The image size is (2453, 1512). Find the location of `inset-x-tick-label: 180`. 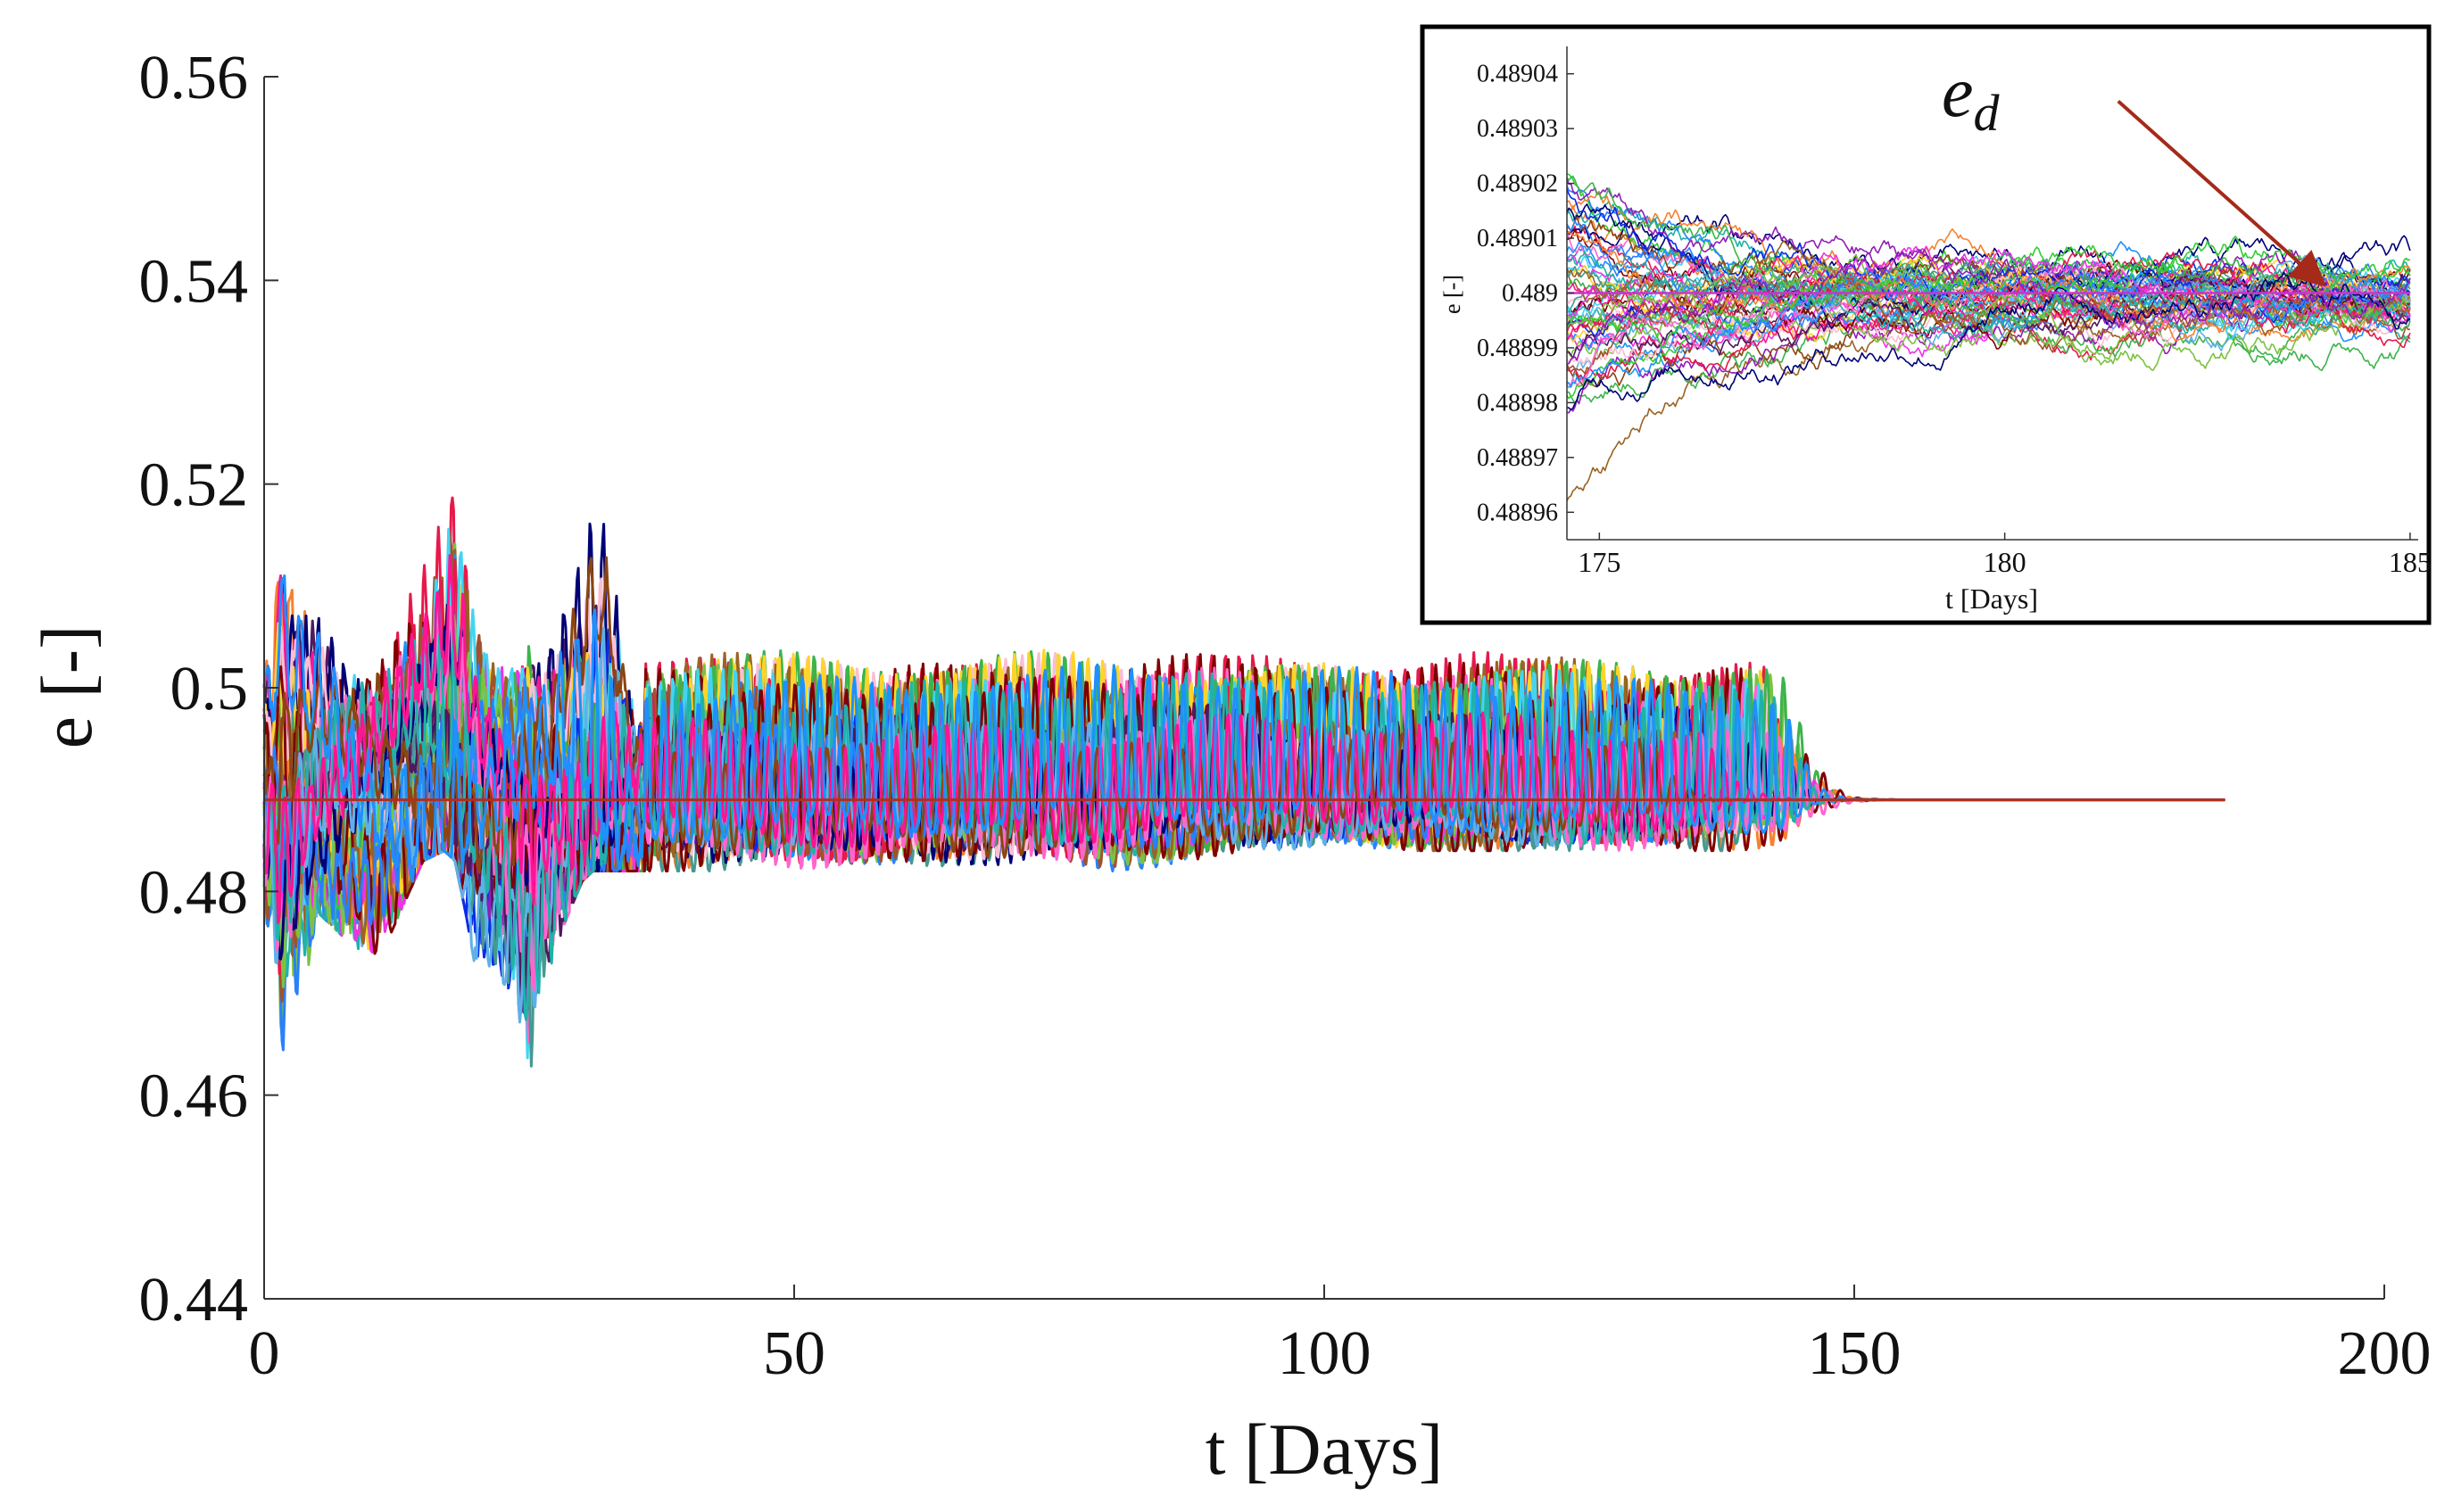

inset-x-tick-label: 180 is located at coordinates (2005, 562).